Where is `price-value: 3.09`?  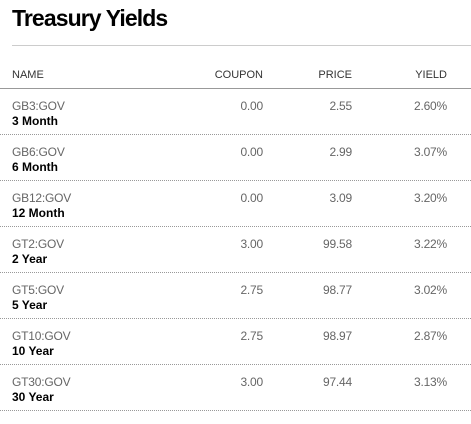
price-value: 3.09 is located at coordinates (340, 198).